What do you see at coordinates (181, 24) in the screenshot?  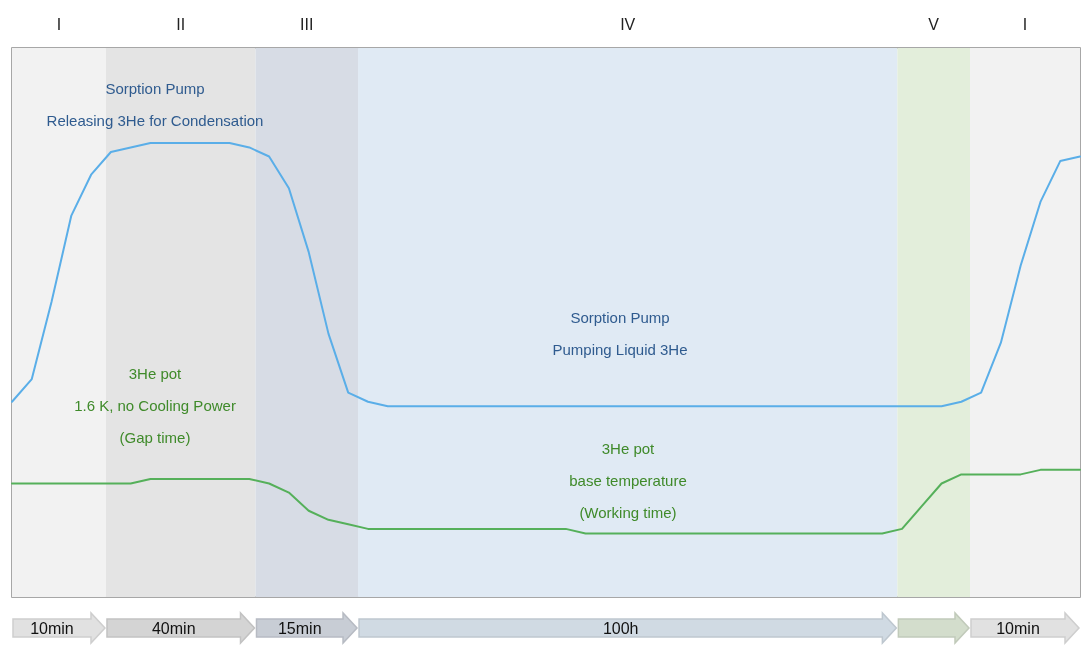 I see `text: II` at bounding box center [181, 24].